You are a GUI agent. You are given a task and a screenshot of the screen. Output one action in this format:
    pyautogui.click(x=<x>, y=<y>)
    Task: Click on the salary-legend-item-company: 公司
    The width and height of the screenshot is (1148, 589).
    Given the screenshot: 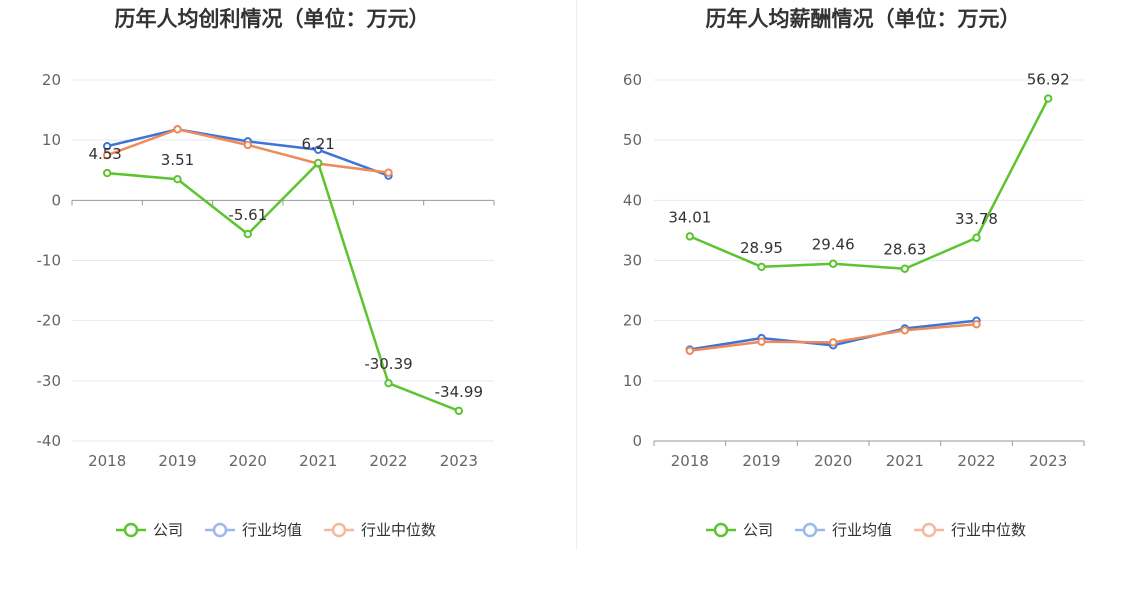 What is the action you would take?
    pyautogui.click(x=739, y=530)
    